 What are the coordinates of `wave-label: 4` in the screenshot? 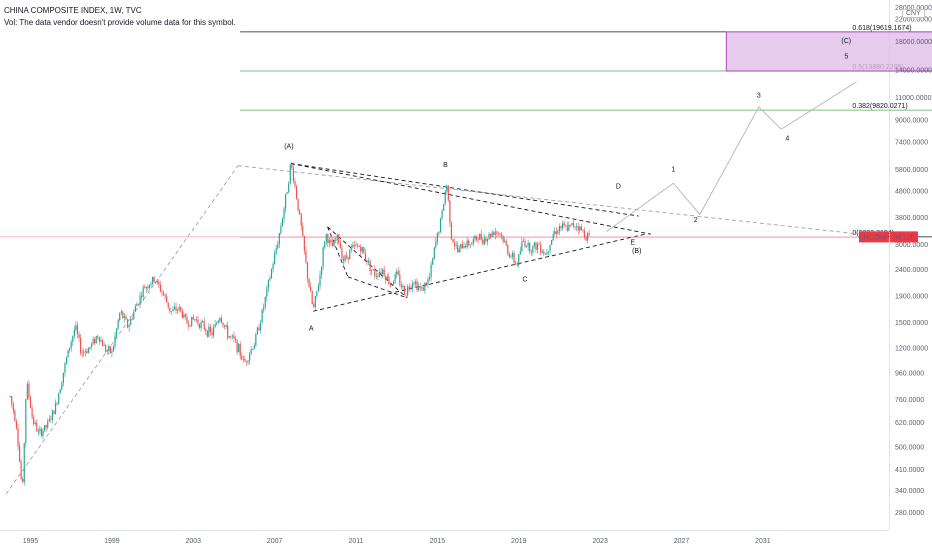 It's located at (787, 139).